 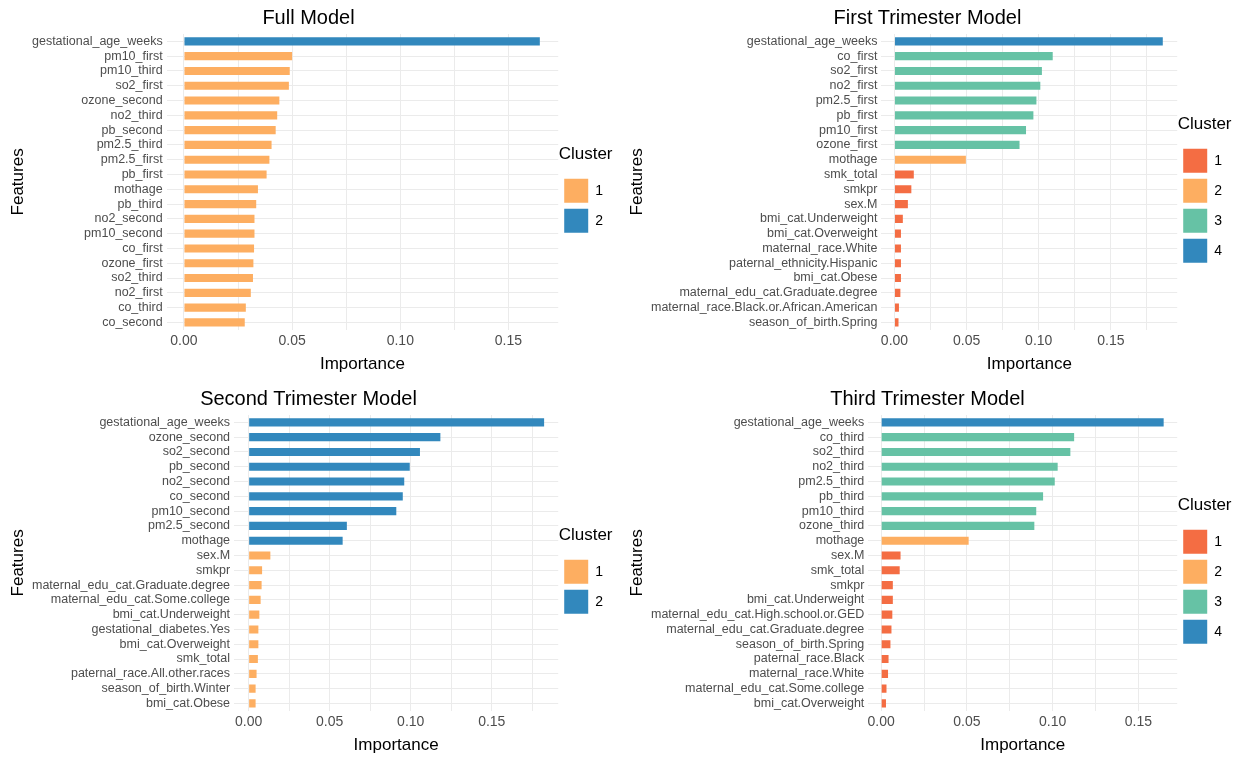 I want to click on y-tick-label: pm2.5_second, so click(x=189, y=525).